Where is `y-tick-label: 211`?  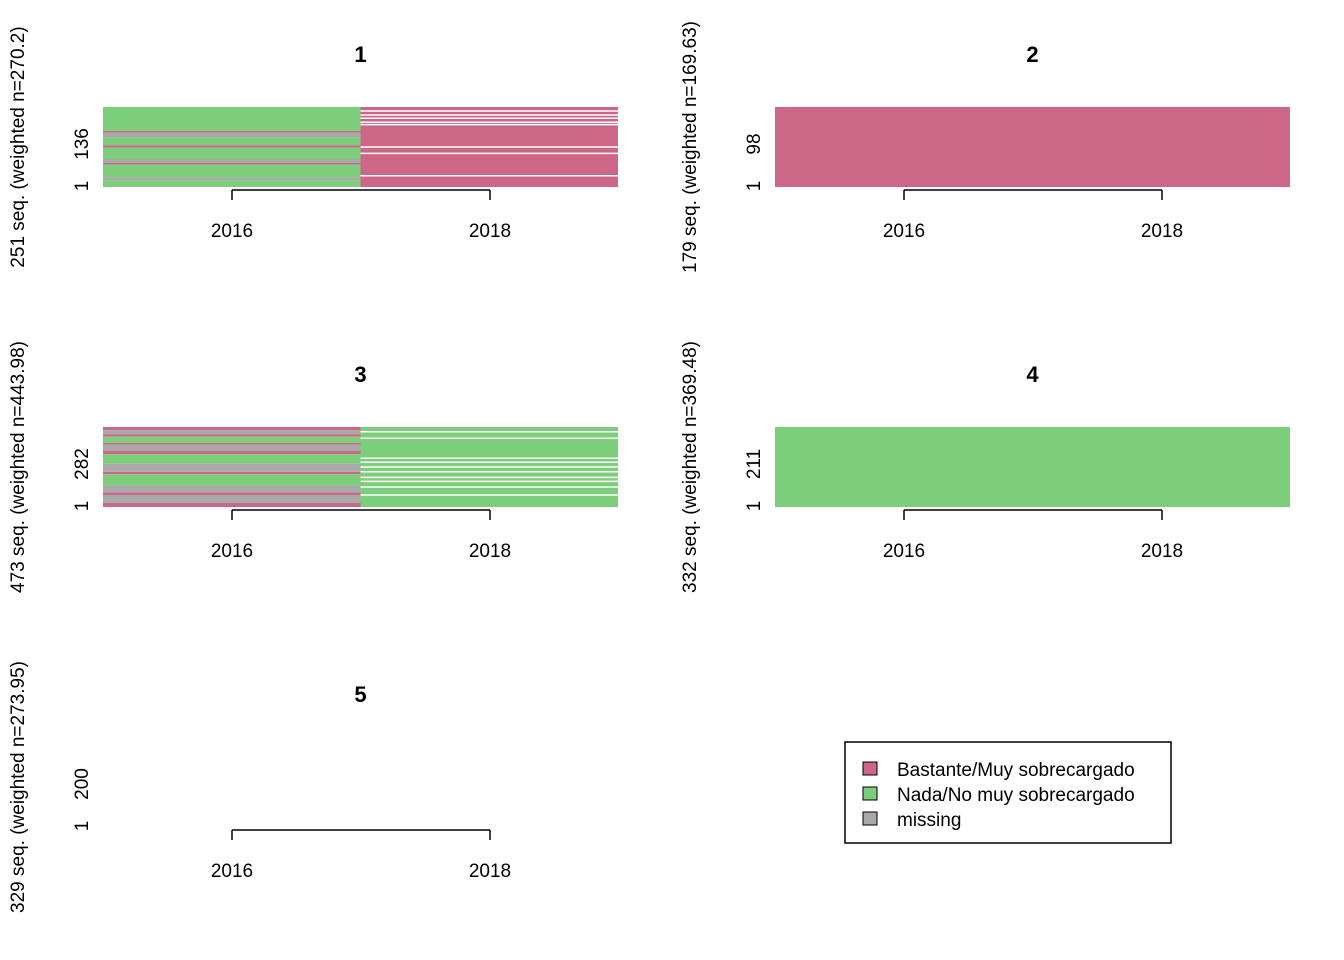
y-tick-label: 211 is located at coordinates (754, 464).